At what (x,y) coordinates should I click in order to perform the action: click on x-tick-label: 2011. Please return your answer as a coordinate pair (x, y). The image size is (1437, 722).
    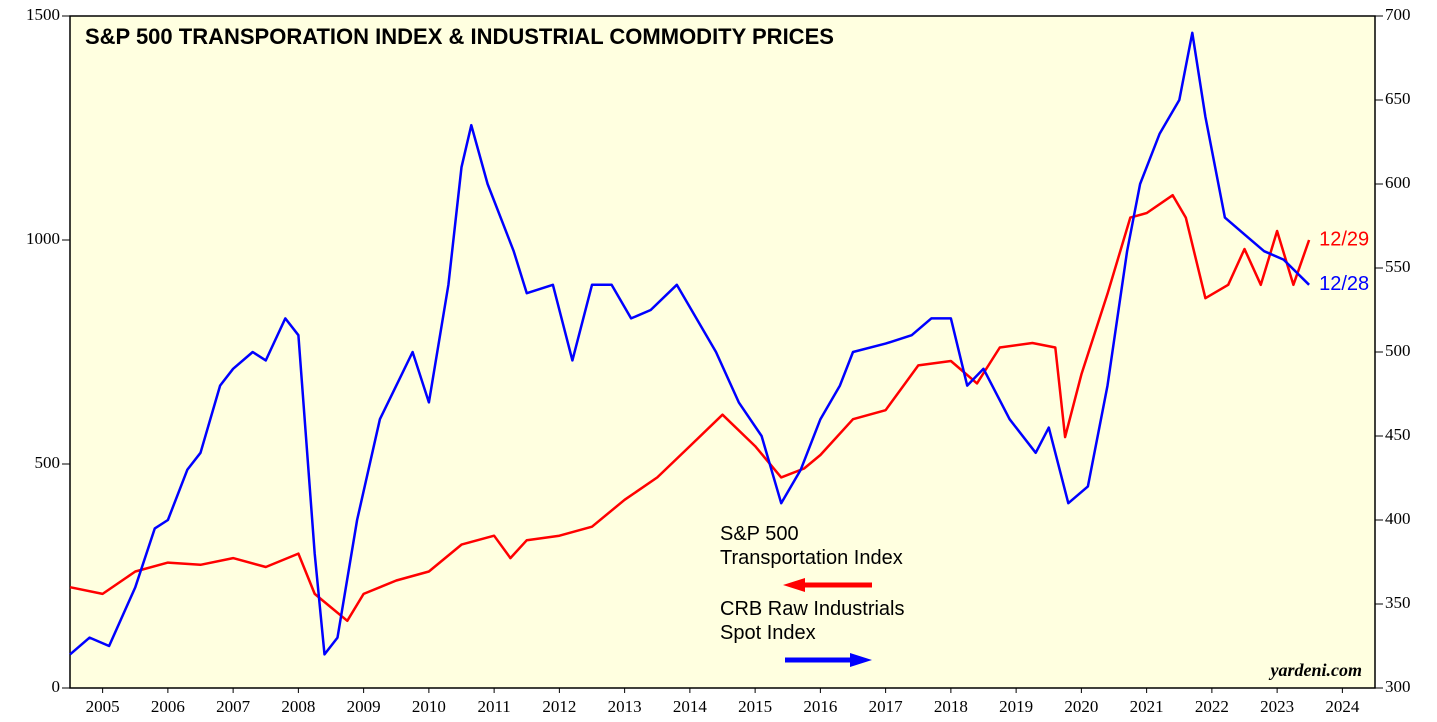
    Looking at the image, I should click on (493, 706).